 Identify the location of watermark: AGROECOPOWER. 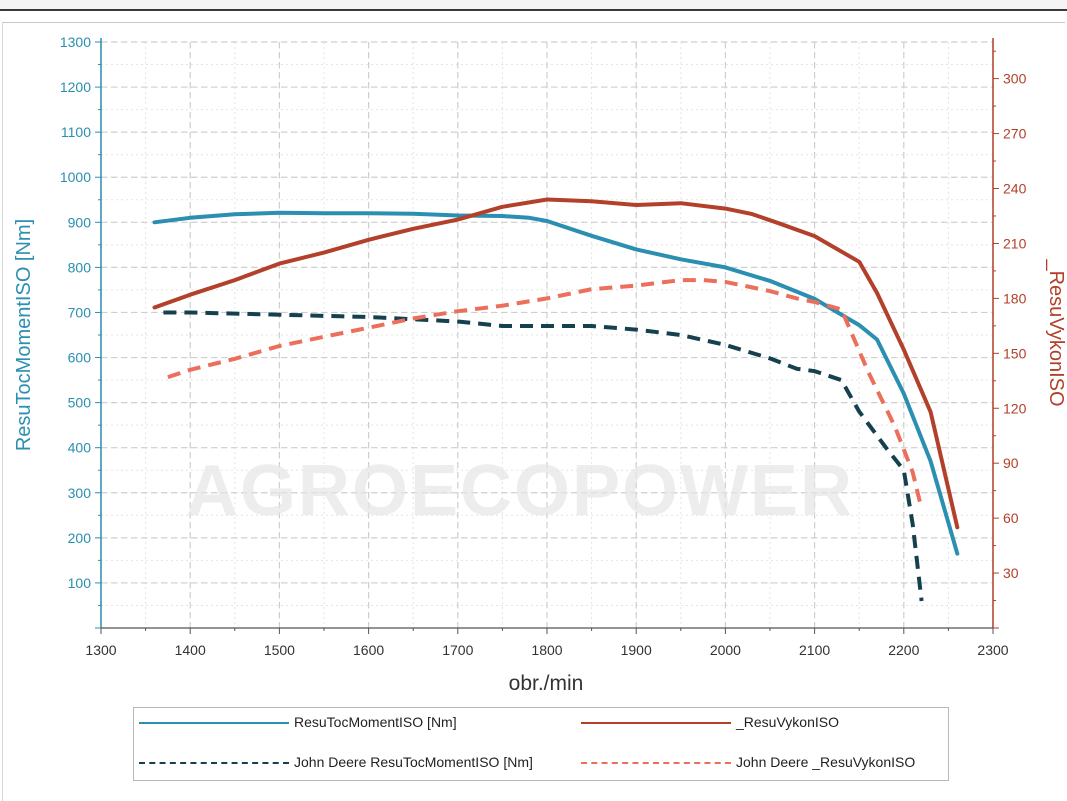
(520, 491).